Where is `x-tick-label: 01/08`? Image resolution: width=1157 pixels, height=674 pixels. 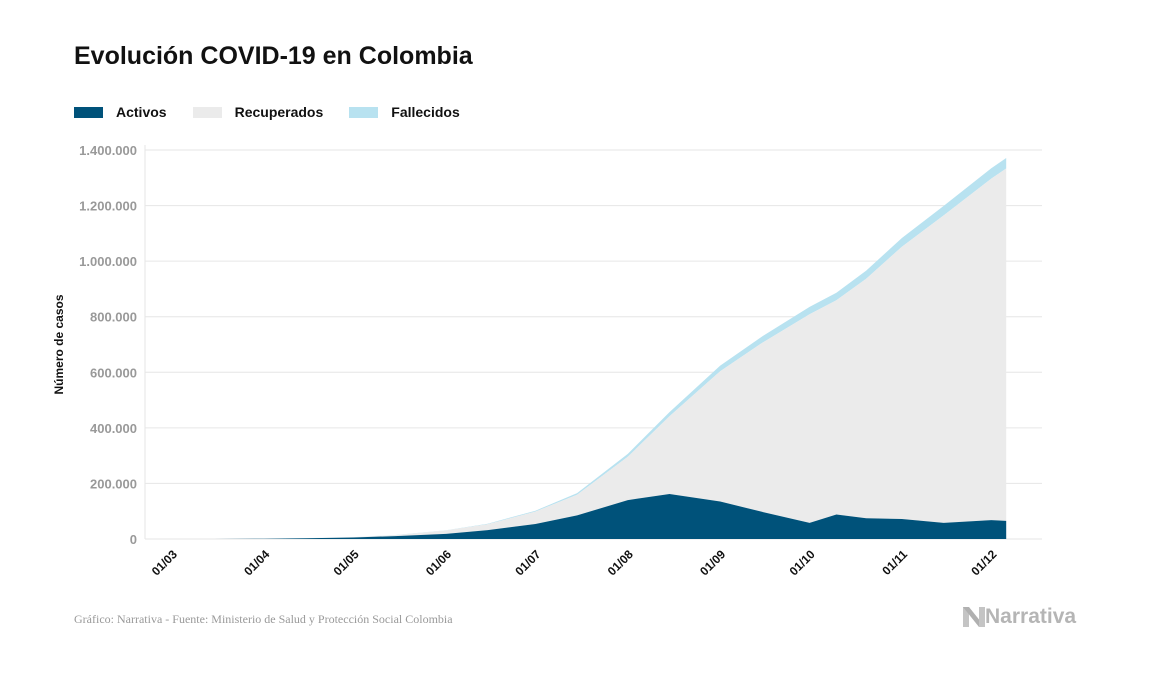
x-tick-label: 01/08 is located at coordinates (620, 562).